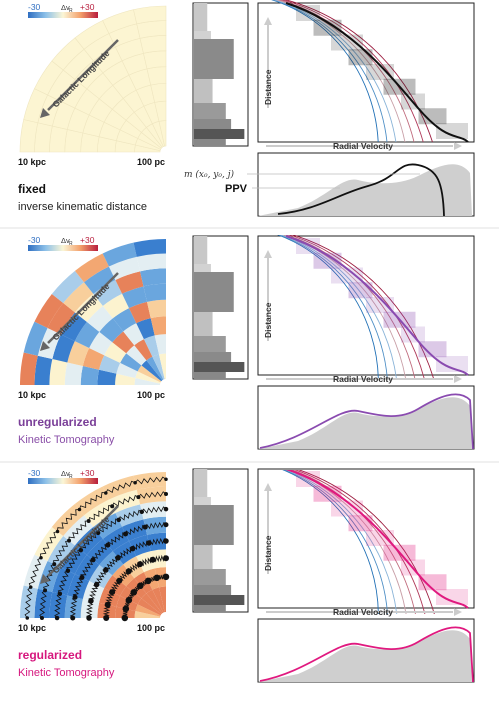  What do you see at coordinates (65, 240) in the screenshot?
I see `colorbar-mid-label: Δv` at bounding box center [65, 240].